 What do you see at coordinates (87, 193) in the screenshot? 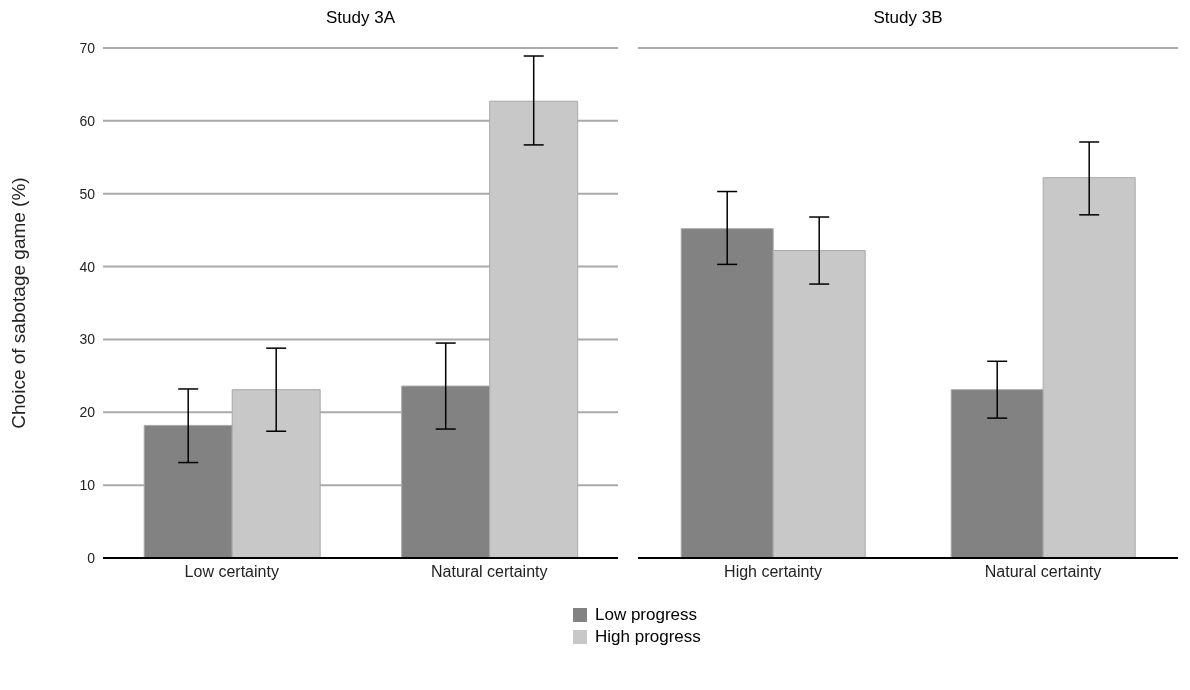
I see `y-tick-label: 50` at bounding box center [87, 193].